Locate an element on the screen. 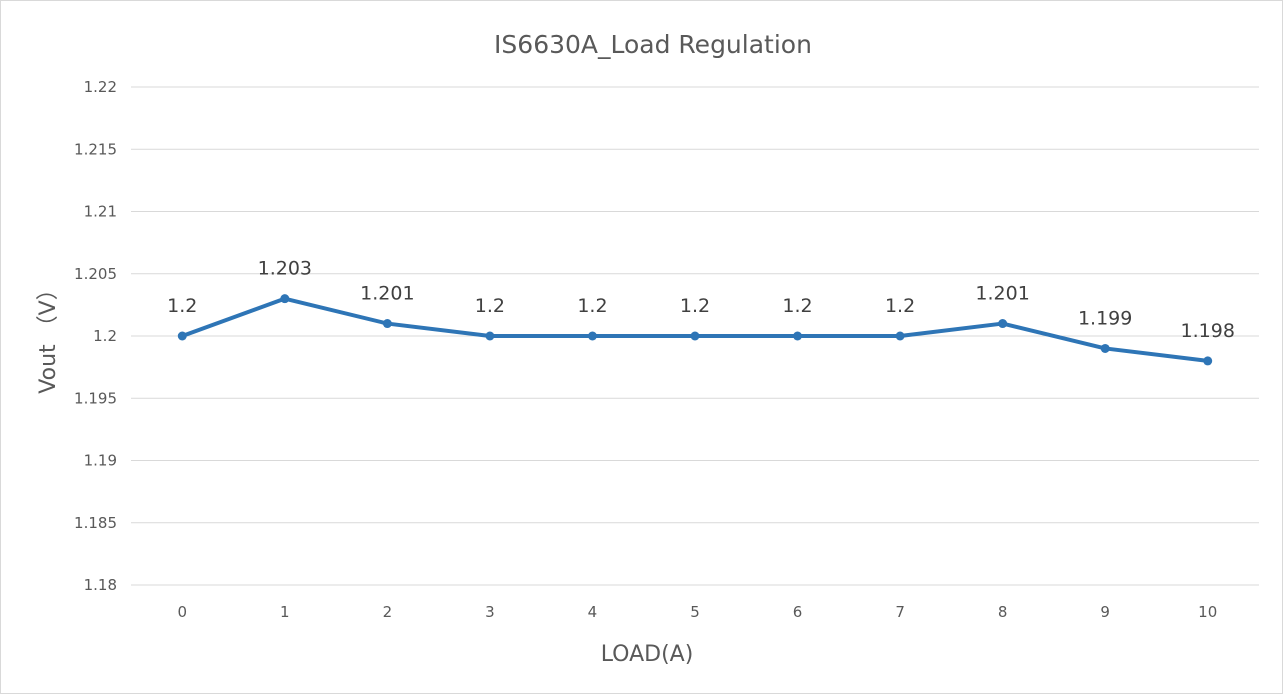 This screenshot has width=1283, height=698. y-tick-label: 1.21 is located at coordinates (100, 212).